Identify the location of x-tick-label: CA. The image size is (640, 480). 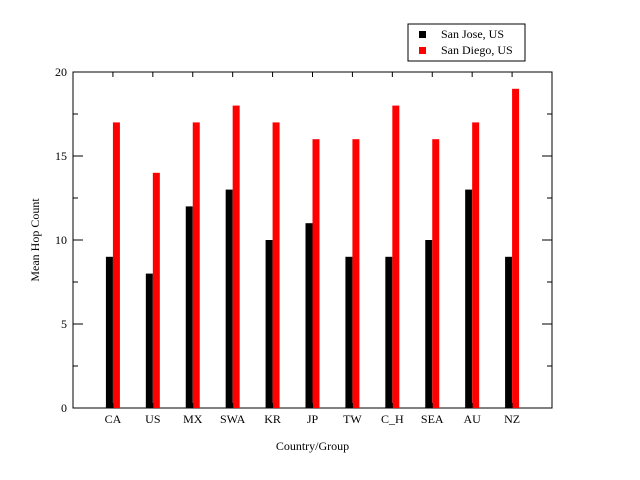
(113, 419).